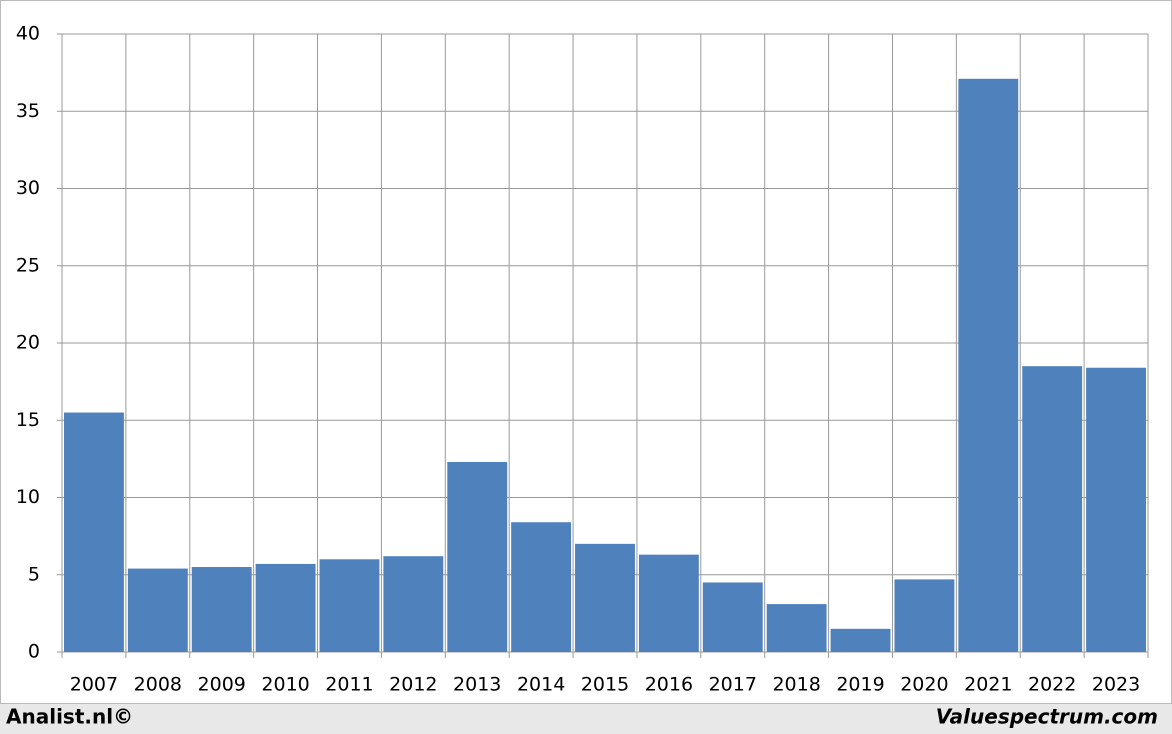  I want to click on y-tick-label: 25, so click(28, 265).